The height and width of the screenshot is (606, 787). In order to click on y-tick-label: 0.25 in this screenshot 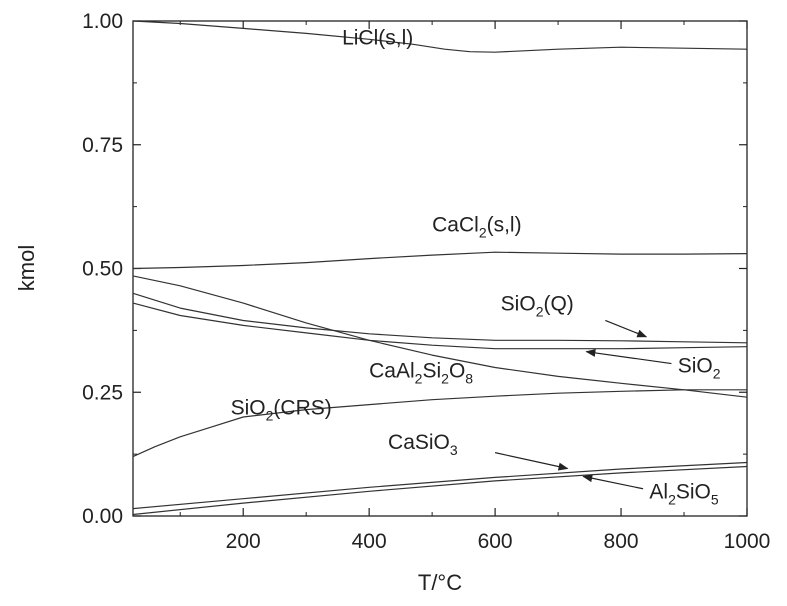, I will do `click(102, 392)`.